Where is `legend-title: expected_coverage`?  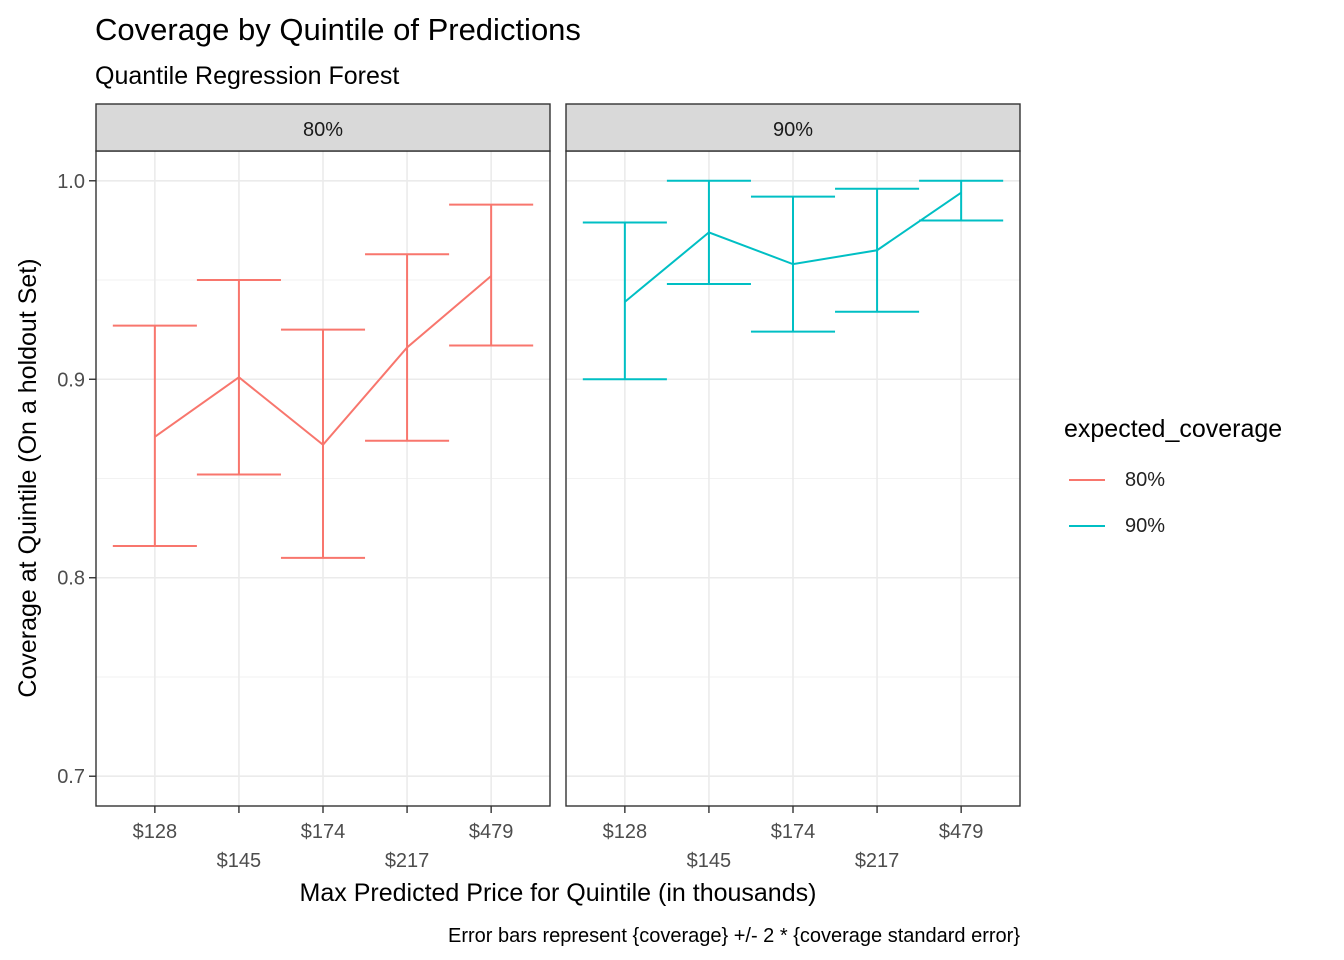 legend-title: expected_coverage is located at coordinates (1173, 429).